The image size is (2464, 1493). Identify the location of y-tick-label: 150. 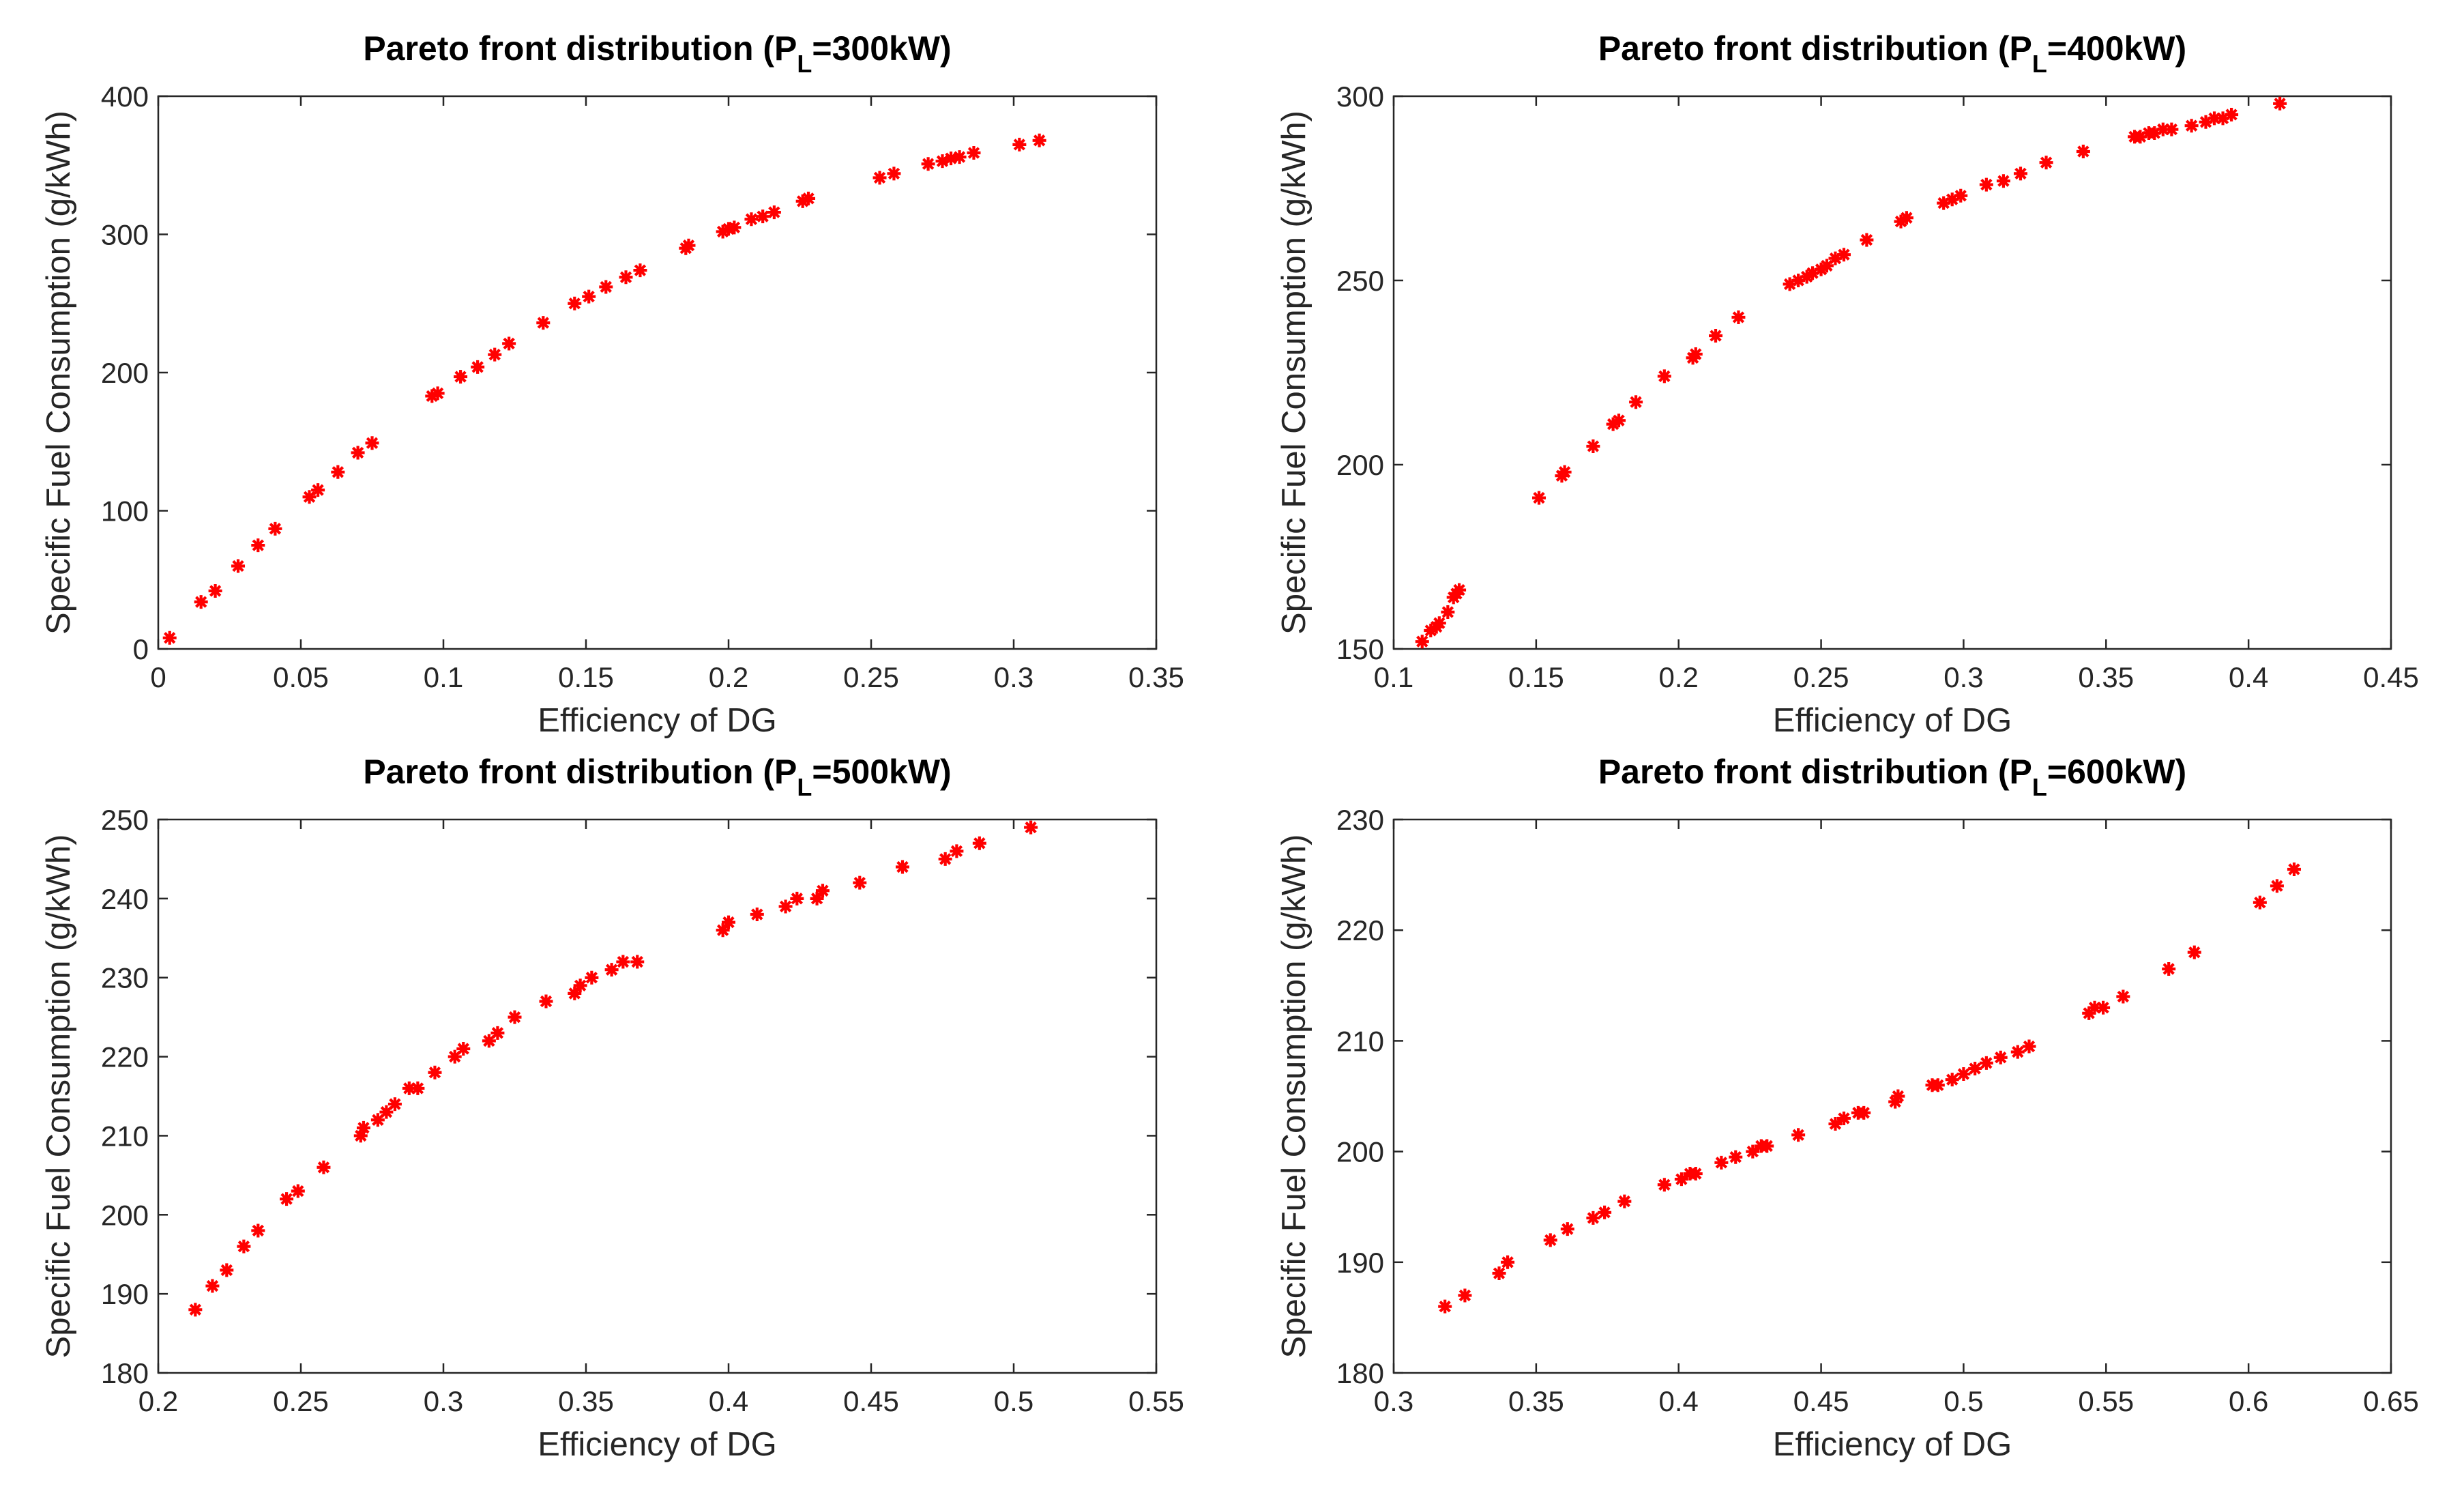
(1360, 649).